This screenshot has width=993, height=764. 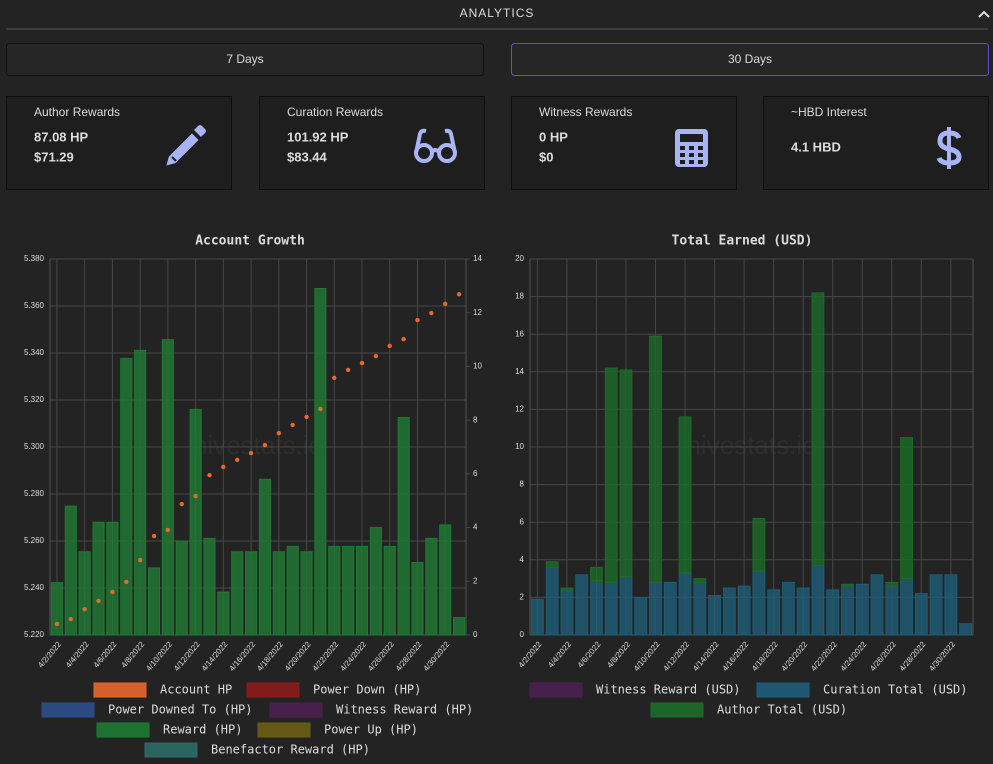 I want to click on y-tick-label: 6, so click(x=522, y=521).